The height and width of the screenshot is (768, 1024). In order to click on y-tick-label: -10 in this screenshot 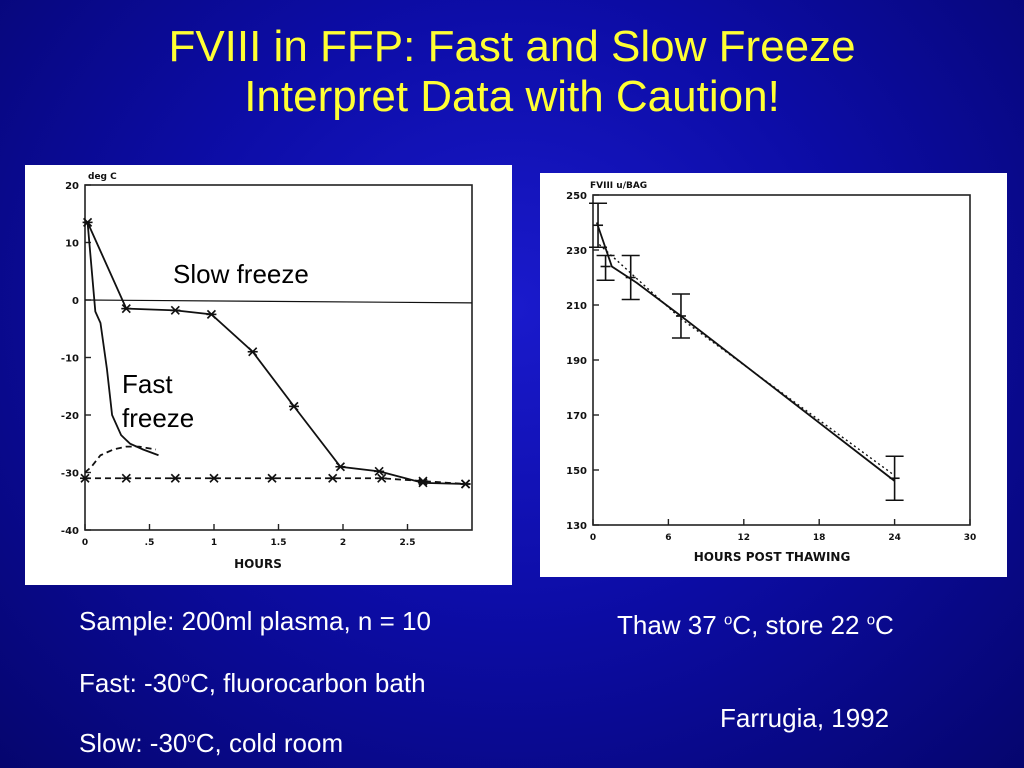, I will do `click(70, 359)`.